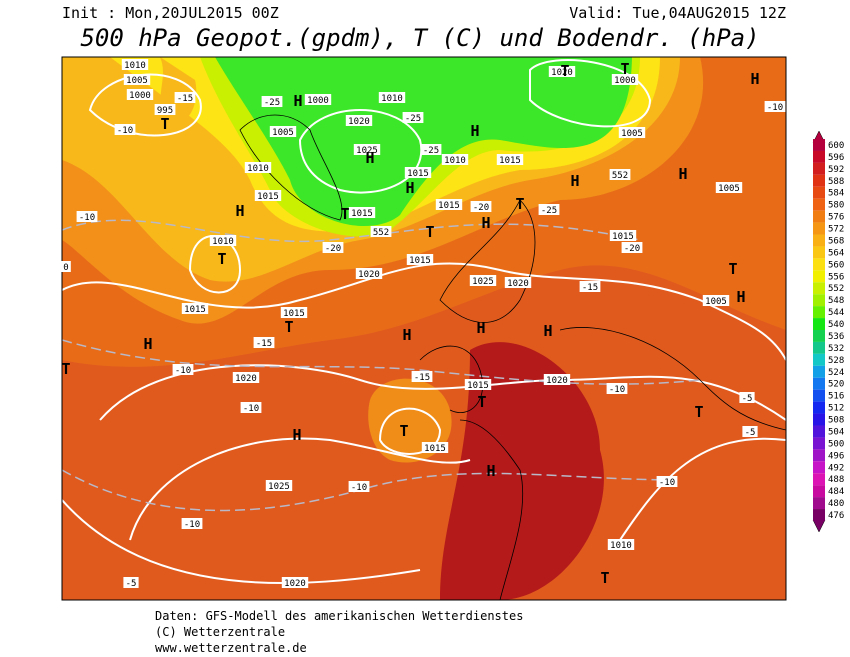  I want to click on colorbar-label: 540, so click(836, 325).